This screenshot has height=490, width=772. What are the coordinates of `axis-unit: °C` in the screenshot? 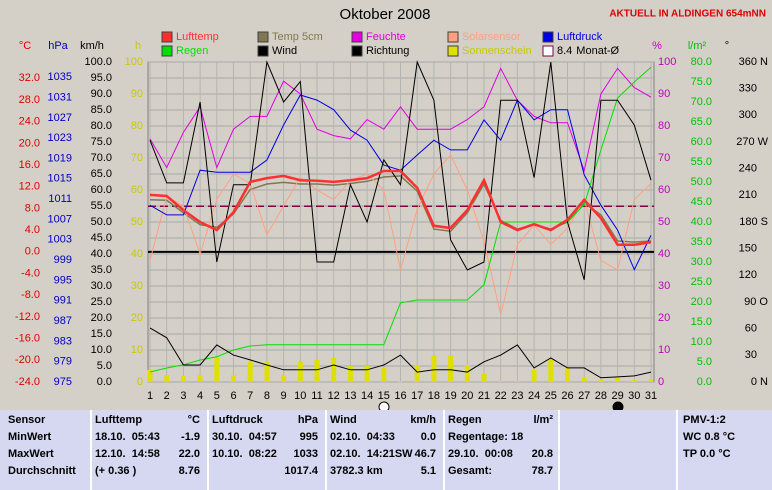 It's located at (25, 46).